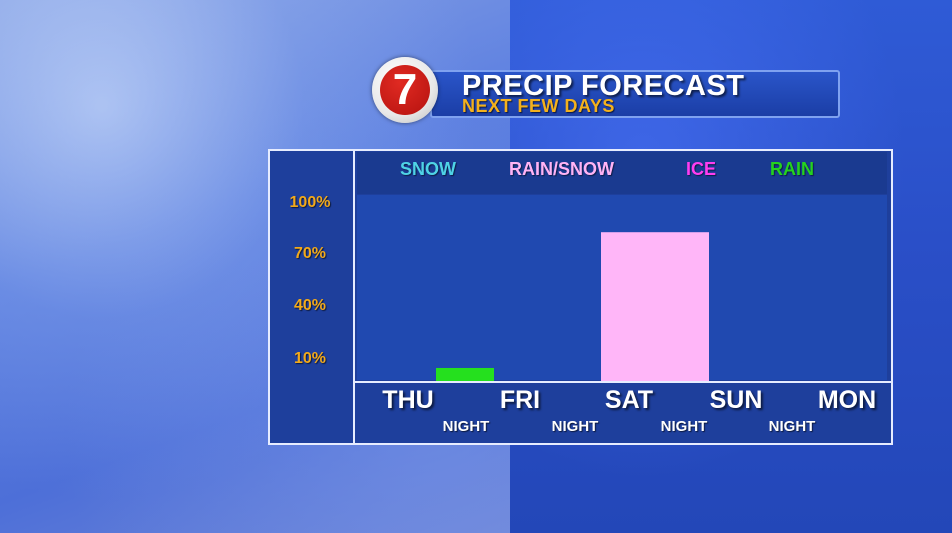 The image size is (952, 533). I want to click on x-day-label: FRI, so click(520, 400).